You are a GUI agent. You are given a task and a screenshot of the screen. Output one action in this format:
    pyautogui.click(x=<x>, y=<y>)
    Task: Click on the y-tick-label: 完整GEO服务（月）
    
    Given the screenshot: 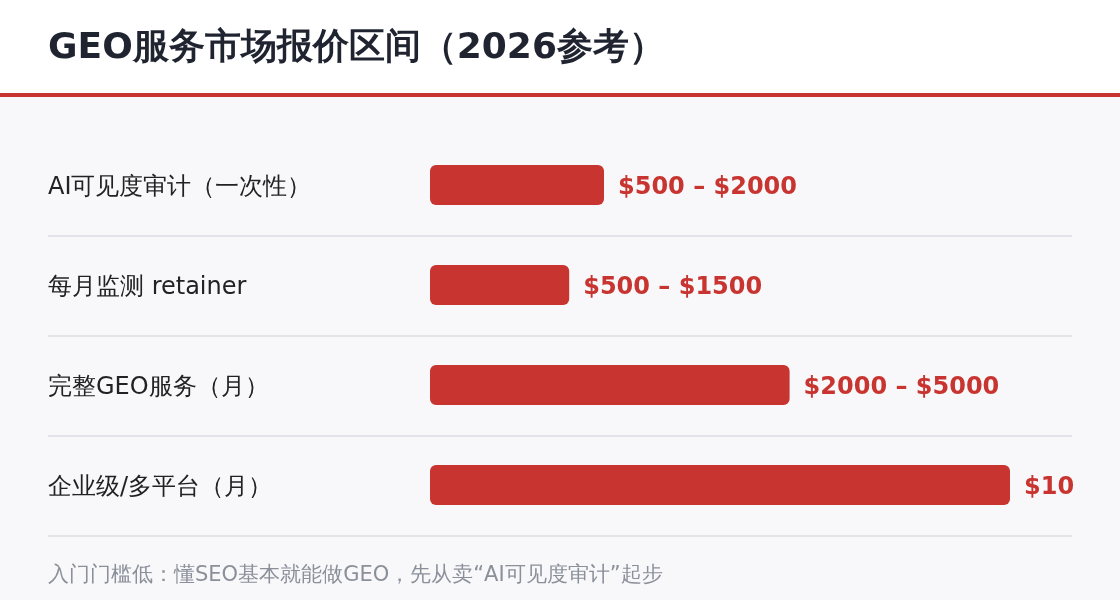 What is the action you would take?
    pyautogui.click(x=158, y=386)
    